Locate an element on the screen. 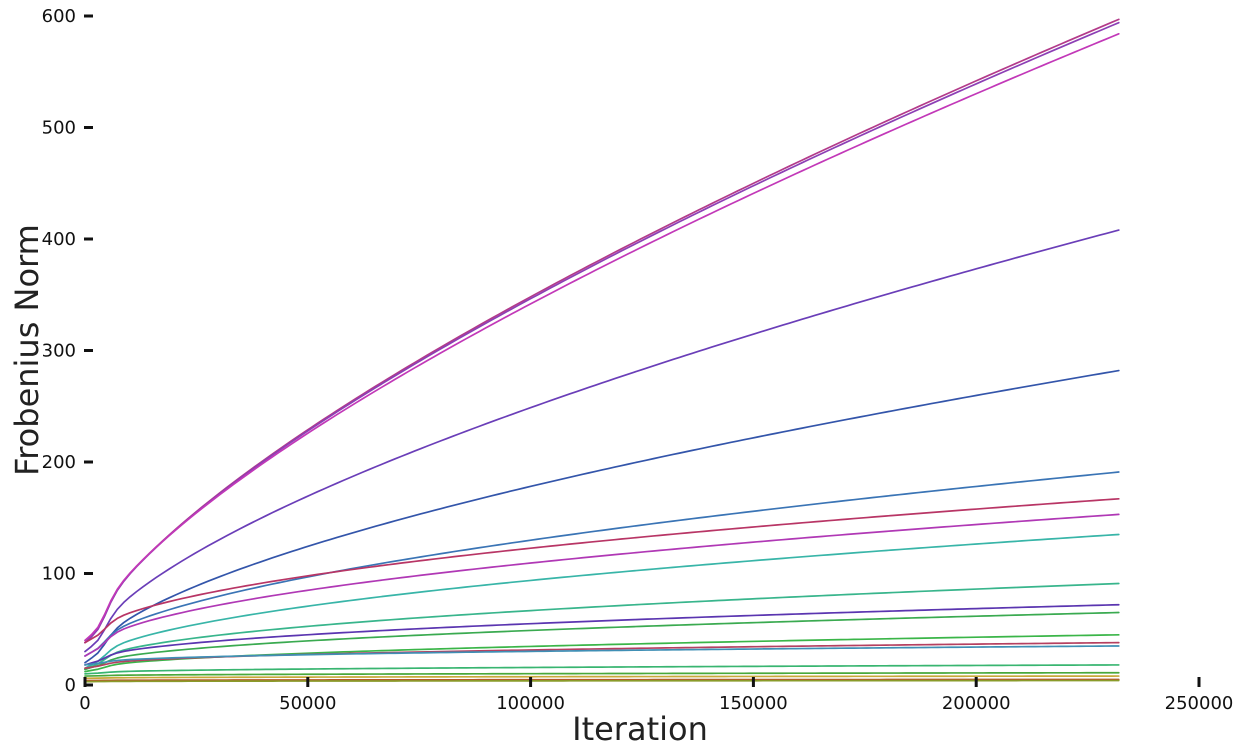 Image resolution: width=1239 pixels, height=751 pixels. y-tick-label: 300 is located at coordinates (59, 351).